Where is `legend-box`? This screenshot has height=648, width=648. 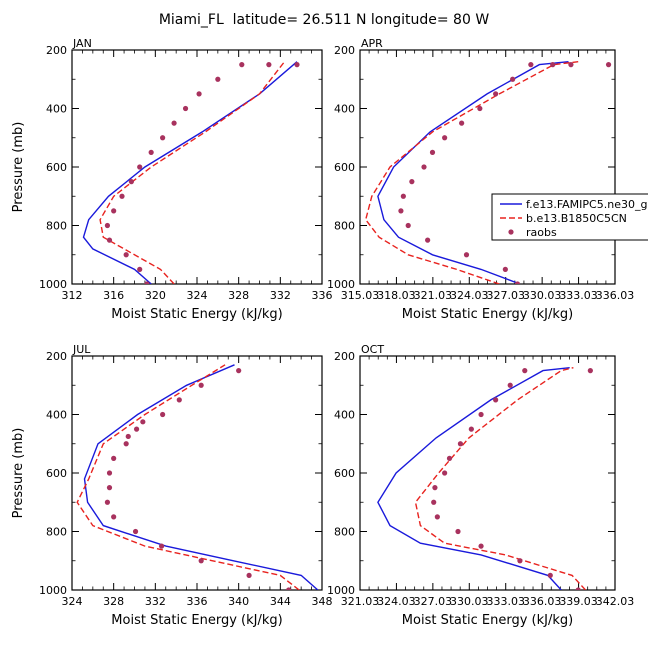 legend-box is located at coordinates (569, 217).